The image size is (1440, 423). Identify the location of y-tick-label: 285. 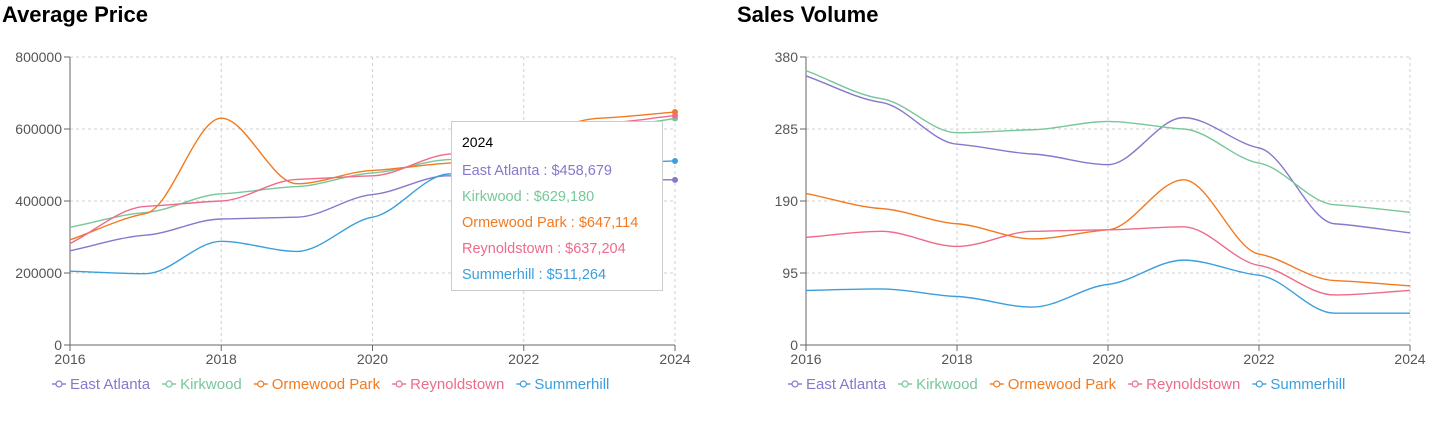
(787, 129).